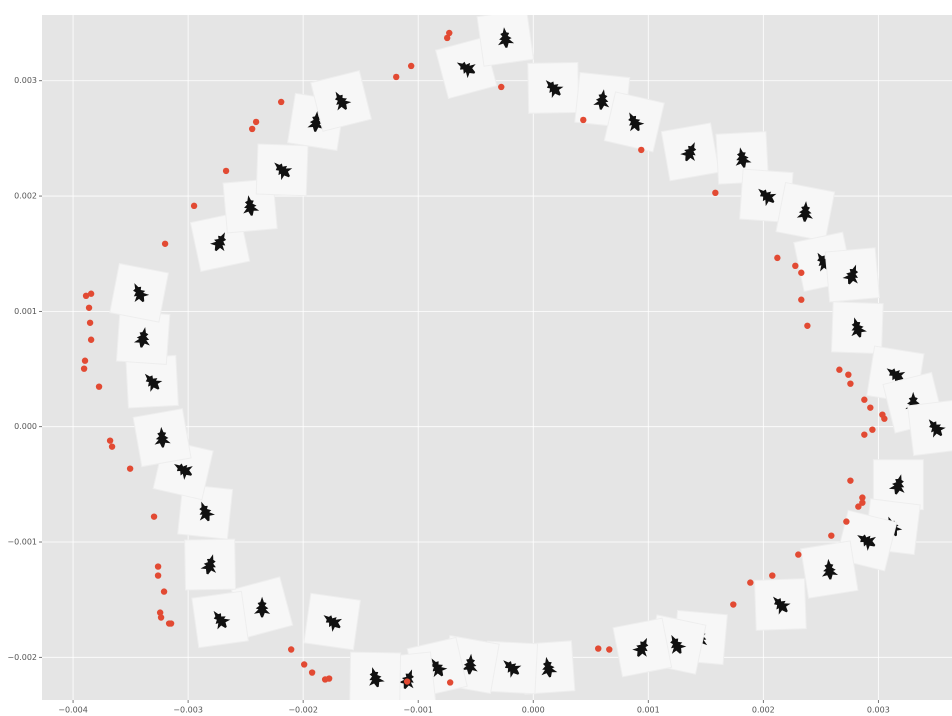 This screenshot has width=952, height=716. I want to click on y-tick-label: −0.001, so click(22, 542).